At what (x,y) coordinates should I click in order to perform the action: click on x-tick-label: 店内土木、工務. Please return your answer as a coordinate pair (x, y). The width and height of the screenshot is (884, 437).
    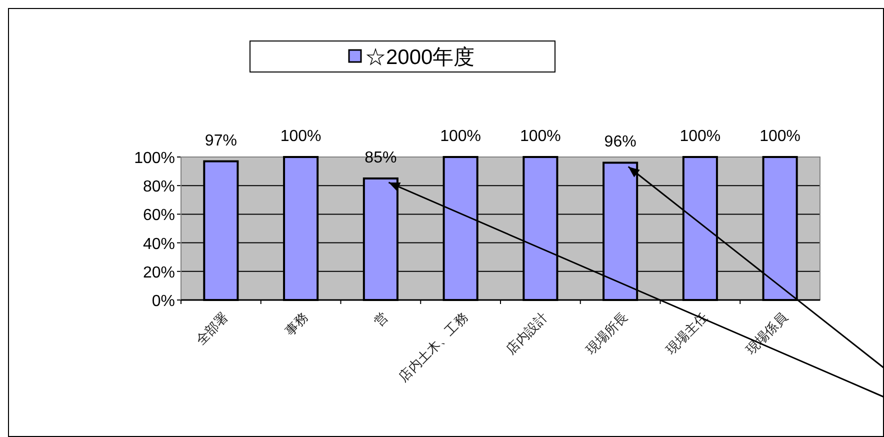
    Looking at the image, I should click on (433, 347).